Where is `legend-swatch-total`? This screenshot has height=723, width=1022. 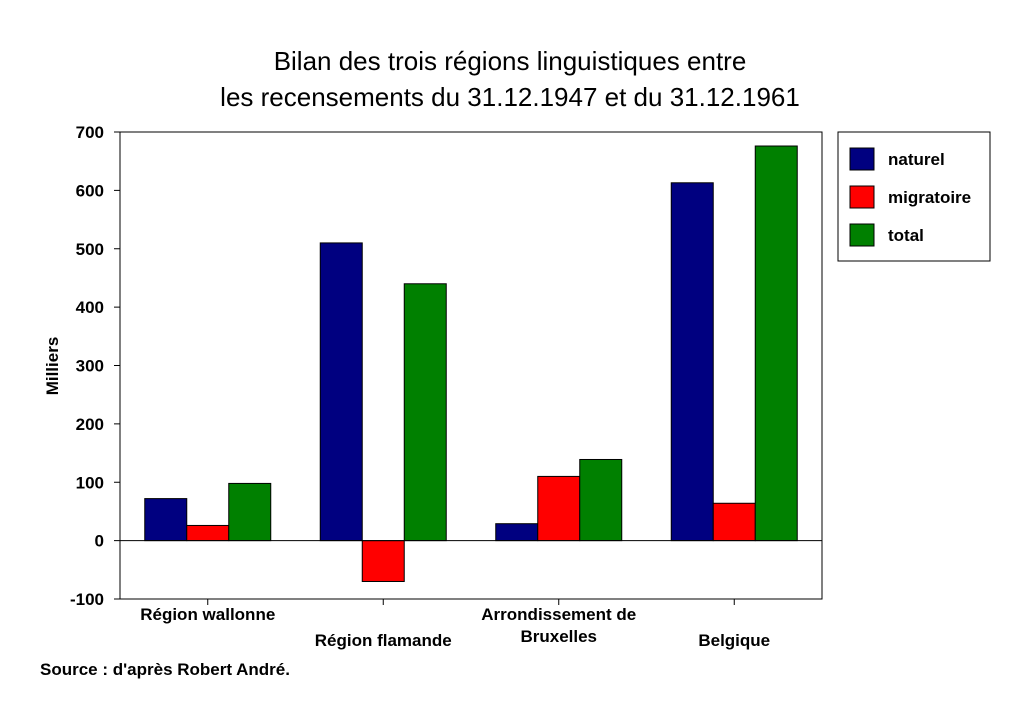
legend-swatch-total is located at coordinates (862, 235).